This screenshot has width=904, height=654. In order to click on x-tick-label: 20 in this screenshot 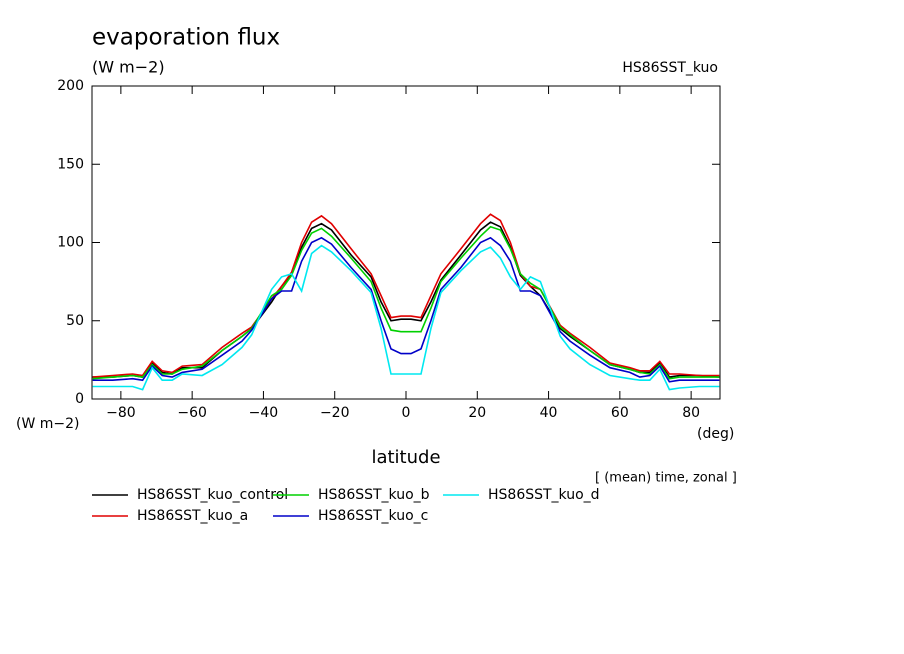, I will do `click(477, 413)`.